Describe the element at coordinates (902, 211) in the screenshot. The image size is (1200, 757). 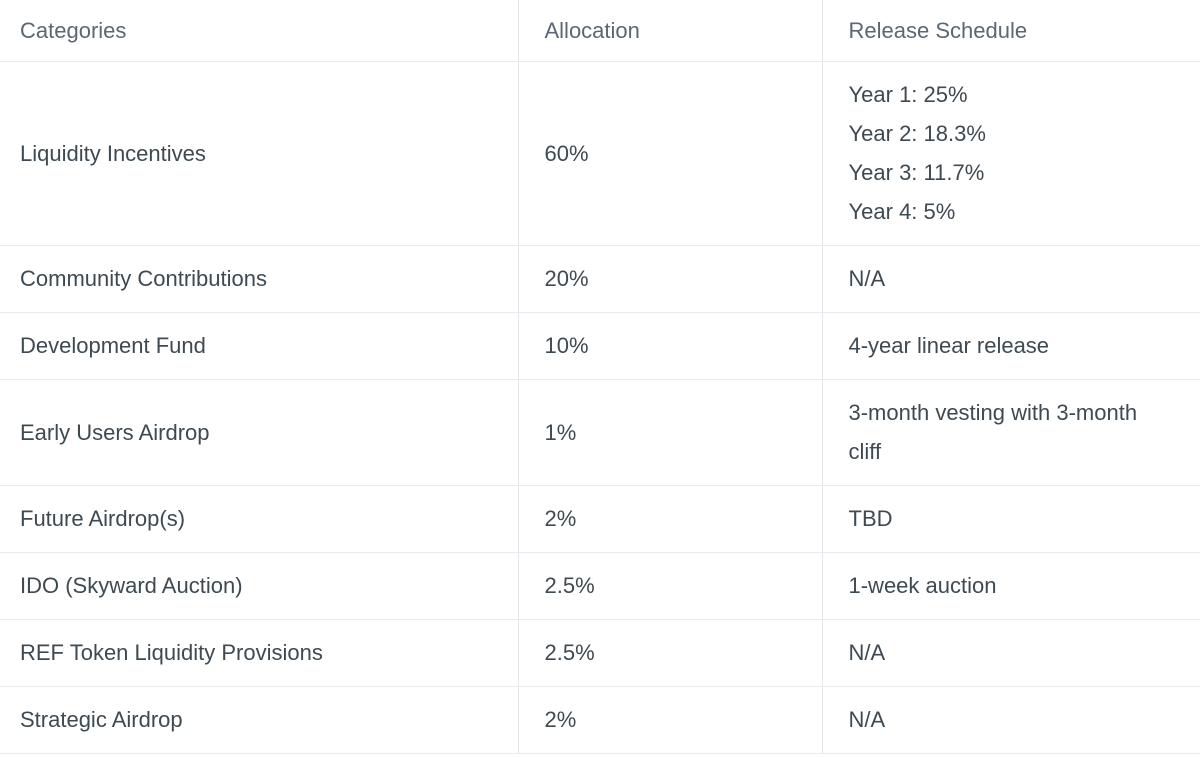
I see `release-line: Year 4: 5%` at that location.